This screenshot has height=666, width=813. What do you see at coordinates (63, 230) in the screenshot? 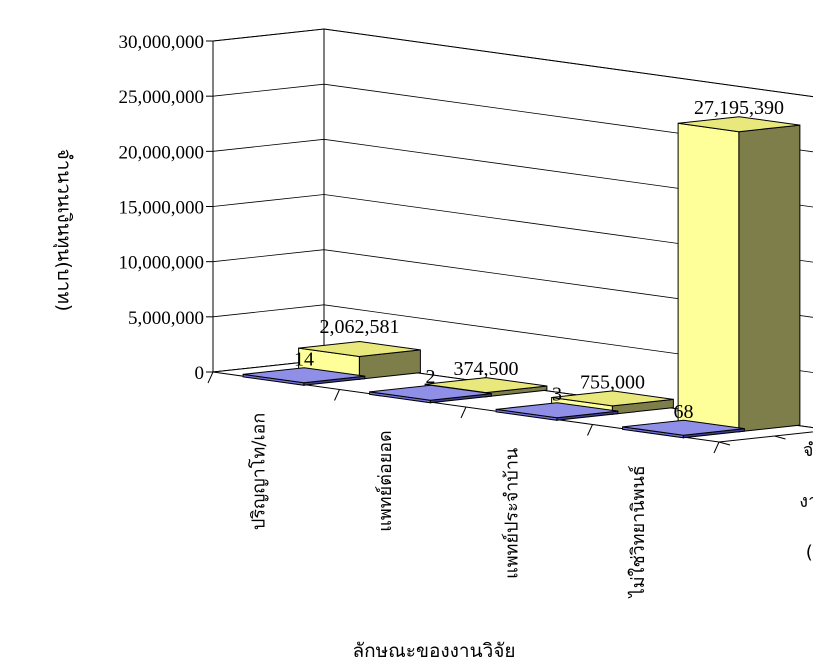
I see `y-axis-title: จำนวนเงินทุน(บาท)` at bounding box center [63, 230].